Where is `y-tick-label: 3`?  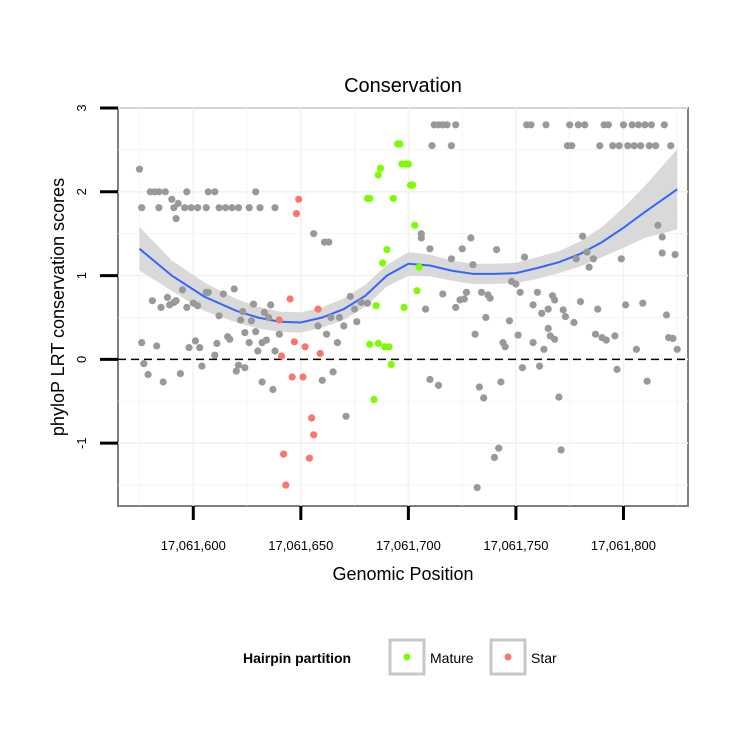
y-tick-label: 3 is located at coordinates (81, 107).